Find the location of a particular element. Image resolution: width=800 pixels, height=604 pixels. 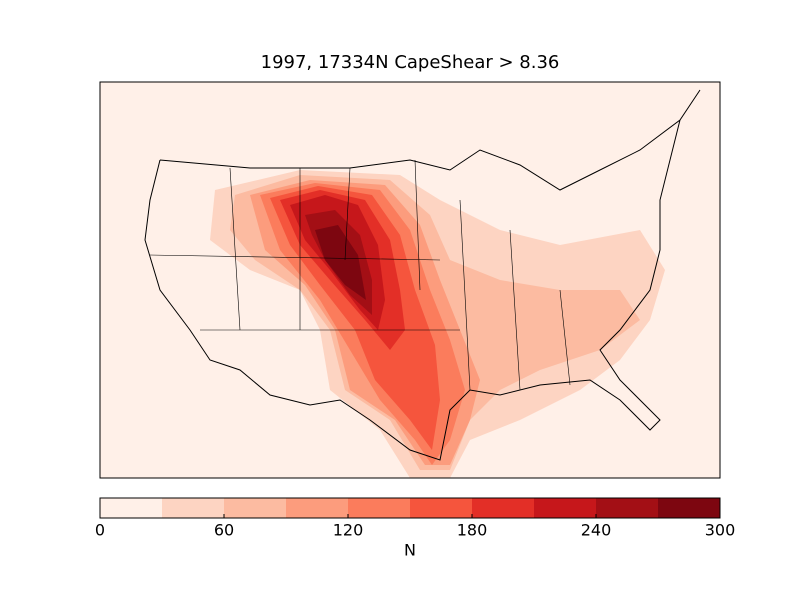

colorbar-tick-label: 60 is located at coordinates (224, 530).